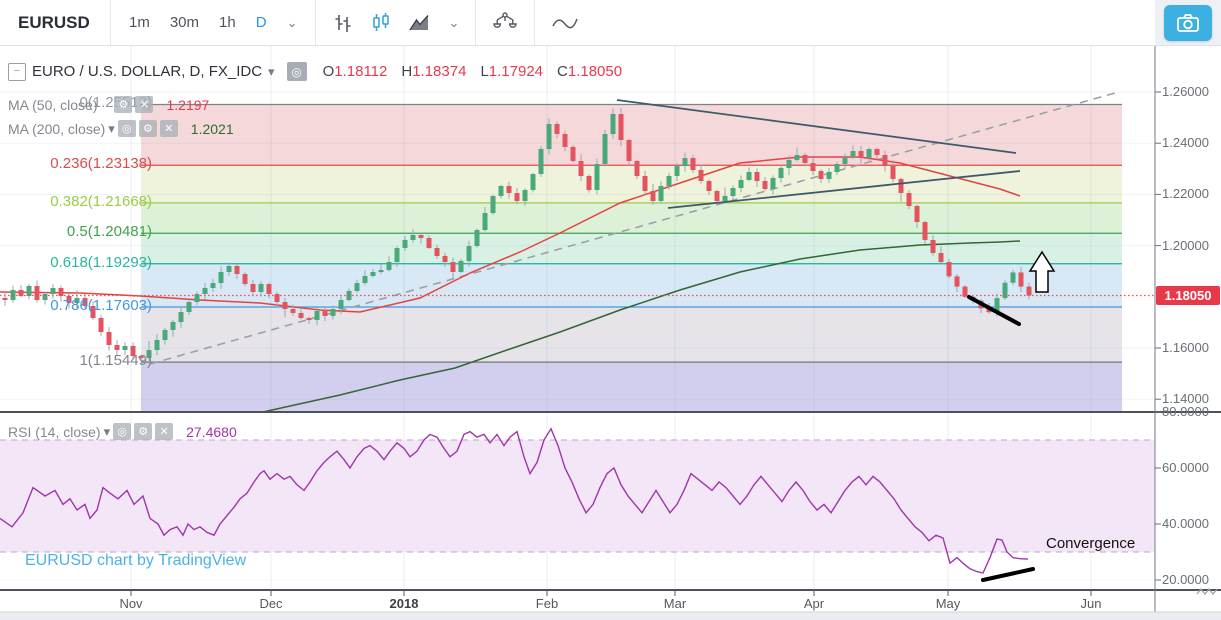  What do you see at coordinates (101, 164) in the screenshot?
I see `fib-label-0.236: 0.236(1.23138)` at bounding box center [101, 164].